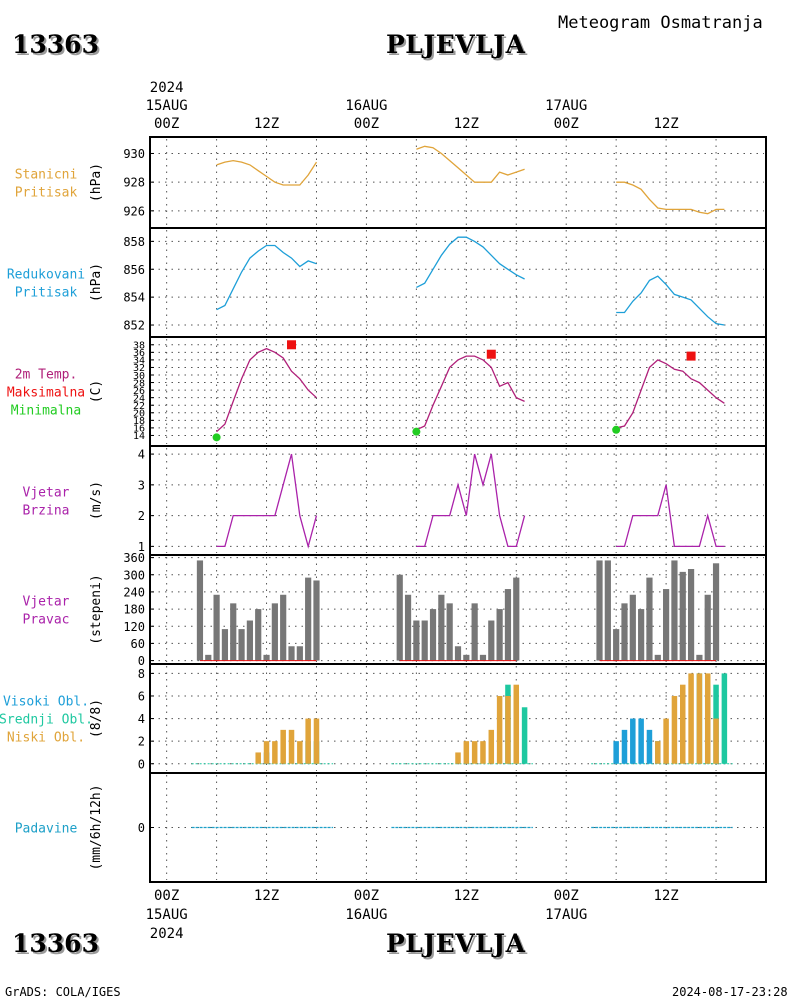 The width and height of the screenshot is (800, 1000). Describe the element at coordinates (134, 326) in the screenshot. I see `y-tick-label: 852` at that location.